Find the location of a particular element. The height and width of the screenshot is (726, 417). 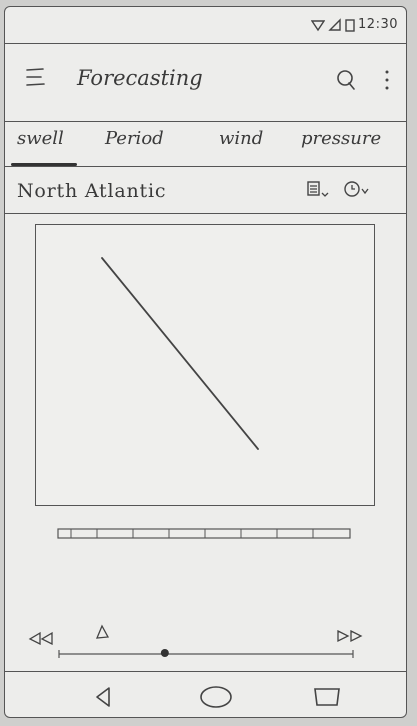

system-nav-bar is located at coordinates (205, 695).